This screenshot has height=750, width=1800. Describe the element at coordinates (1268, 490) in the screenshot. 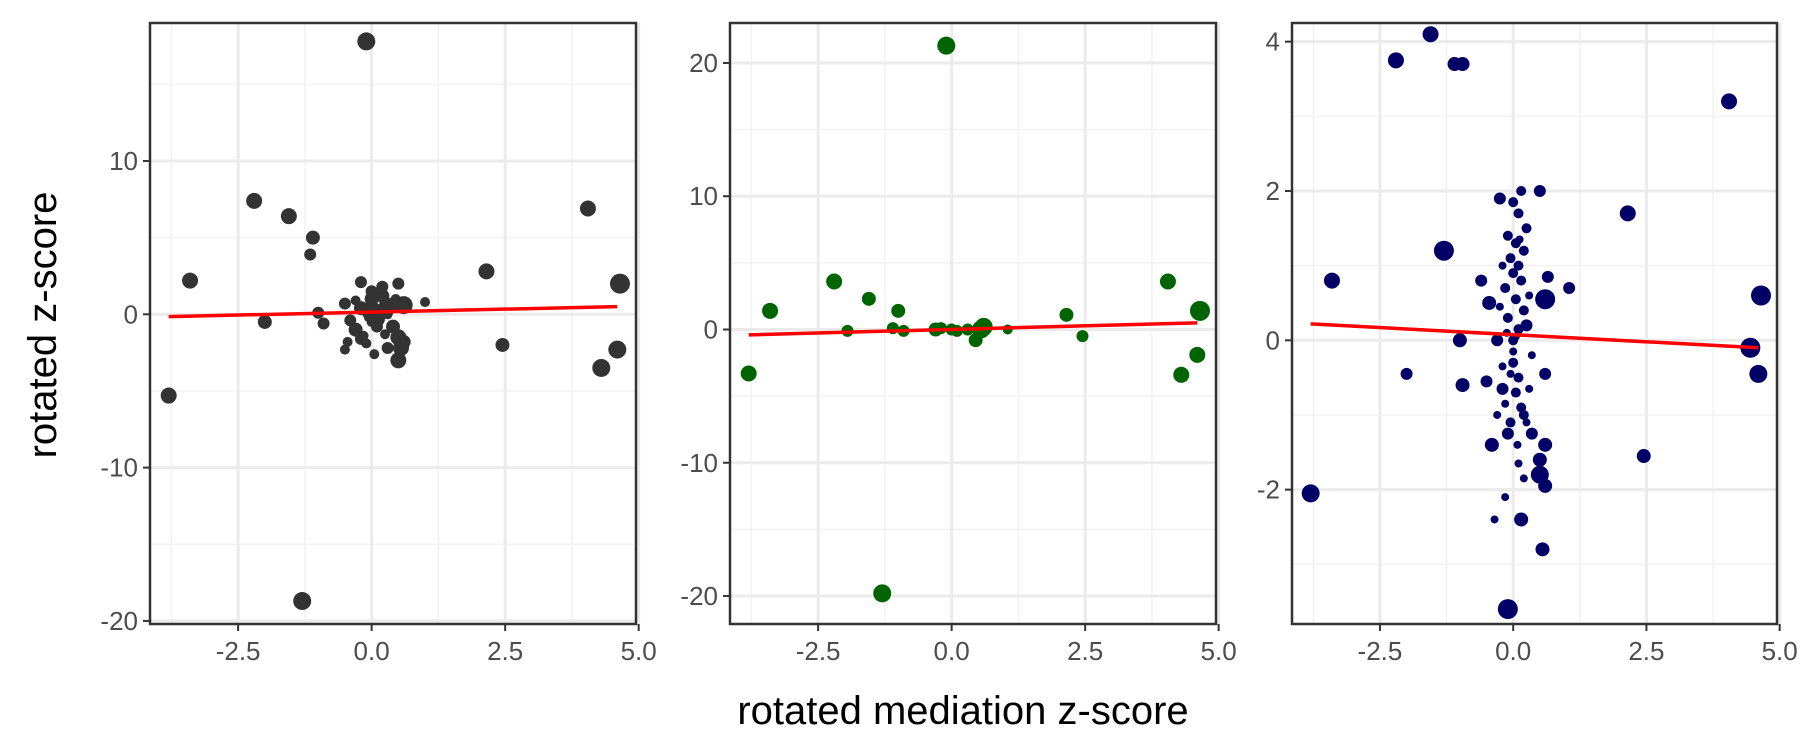

I see `y-tick-label: -2` at that location.